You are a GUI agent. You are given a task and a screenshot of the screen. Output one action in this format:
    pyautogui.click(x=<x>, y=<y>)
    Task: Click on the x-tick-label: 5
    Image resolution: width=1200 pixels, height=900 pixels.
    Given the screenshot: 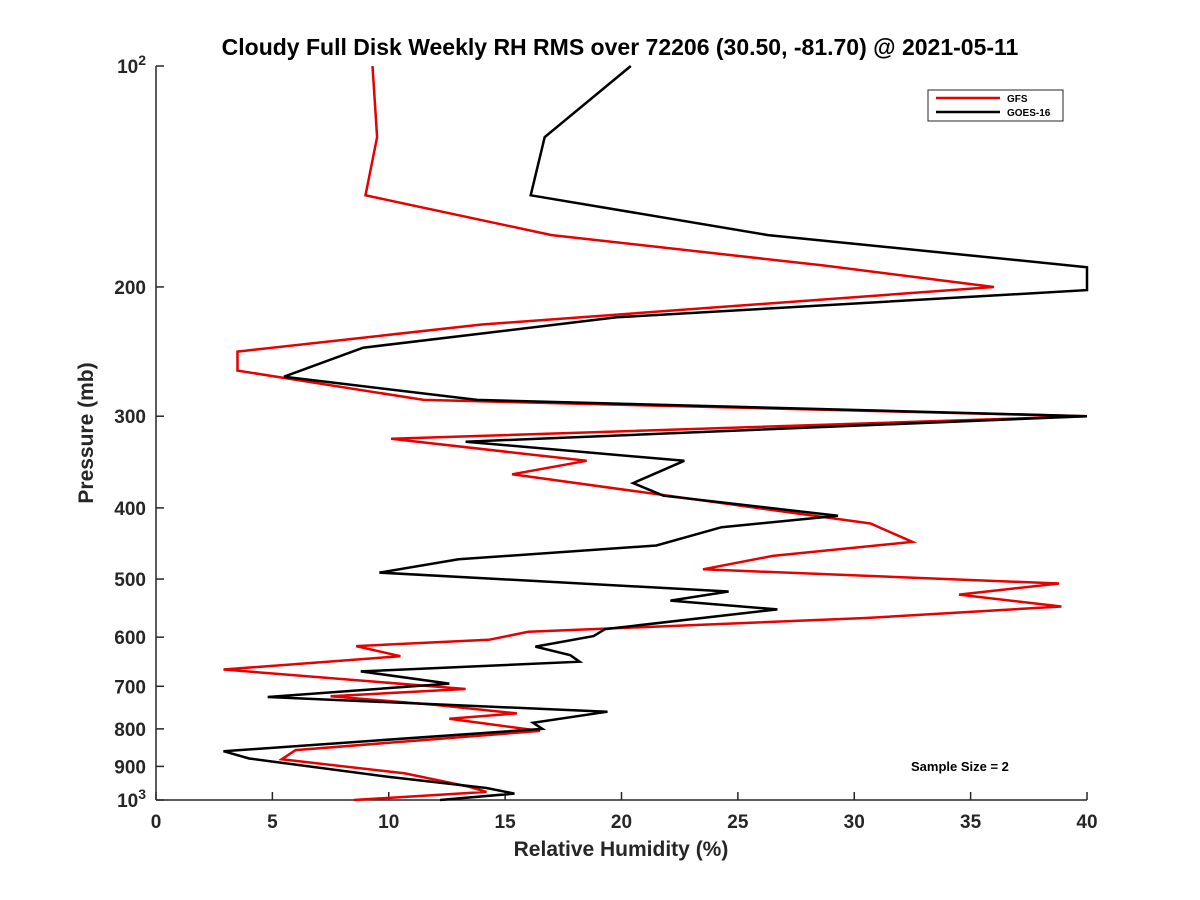 What is the action you would take?
    pyautogui.click(x=272, y=822)
    